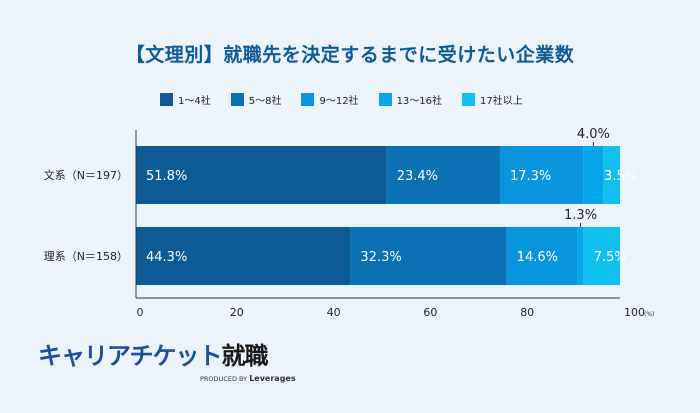 The width and height of the screenshot is (700, 413). I want to click on legend-item: 13〜16社, so click(410, 99).